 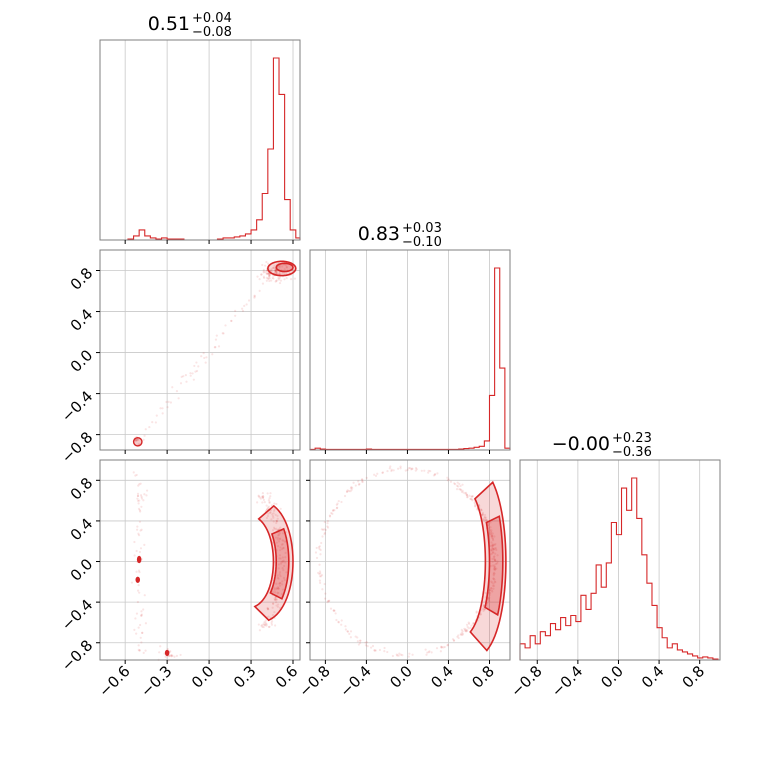 I want to click on x-tick-label: −0.4, so click(x=355, y=681).